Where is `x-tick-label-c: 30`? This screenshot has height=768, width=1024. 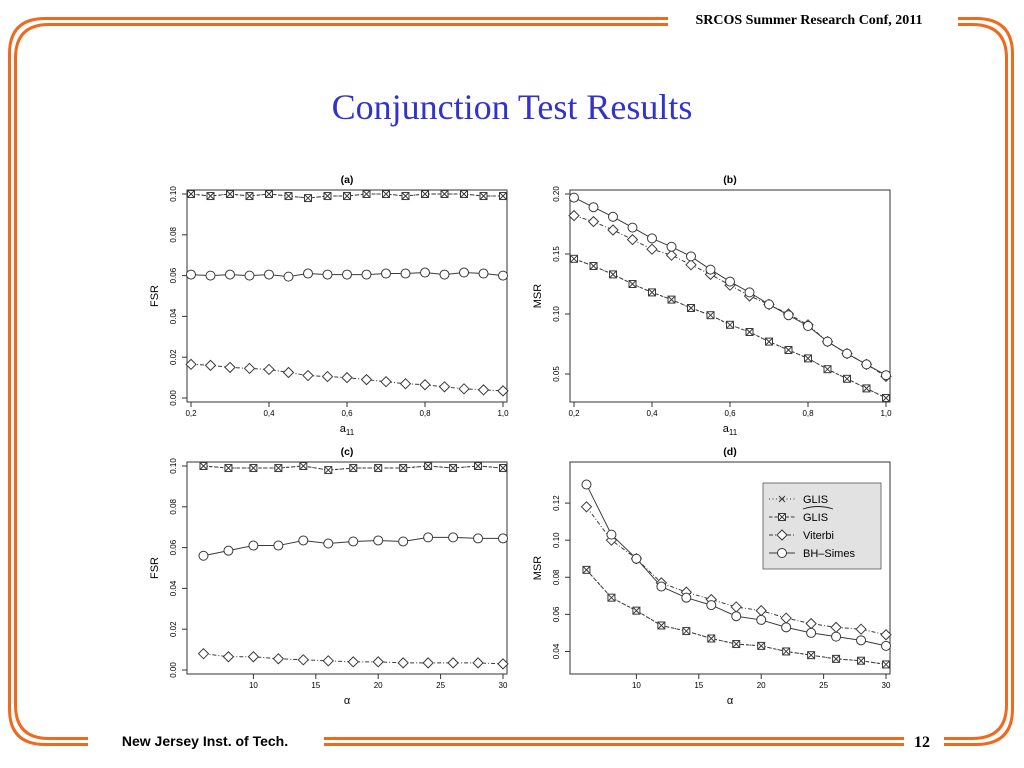 x-tick-label-c: 30 is located at coordinates (503, 685).